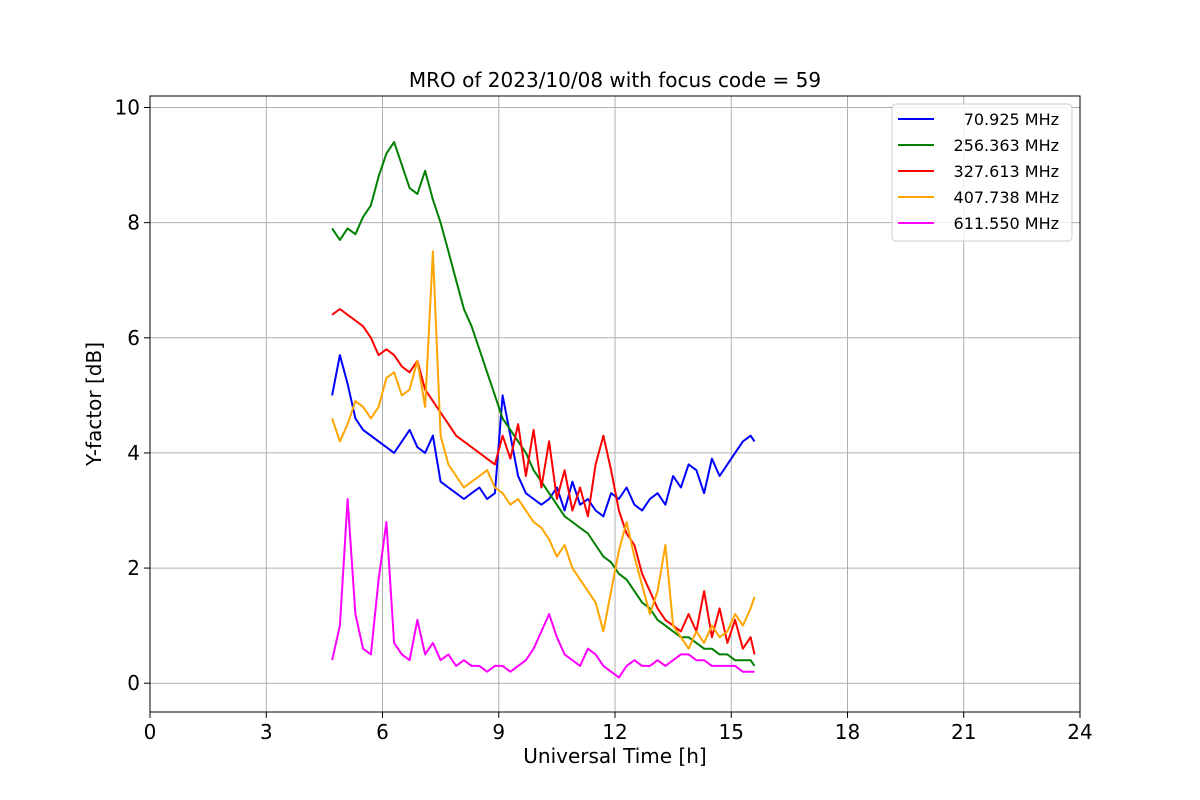 Image resolution: width=1200 pixels, height=800 pixels. Describe the element at coordinates (1011, 119) in the screenshot. I see `legend-label: 70.925 MHz` at that location.